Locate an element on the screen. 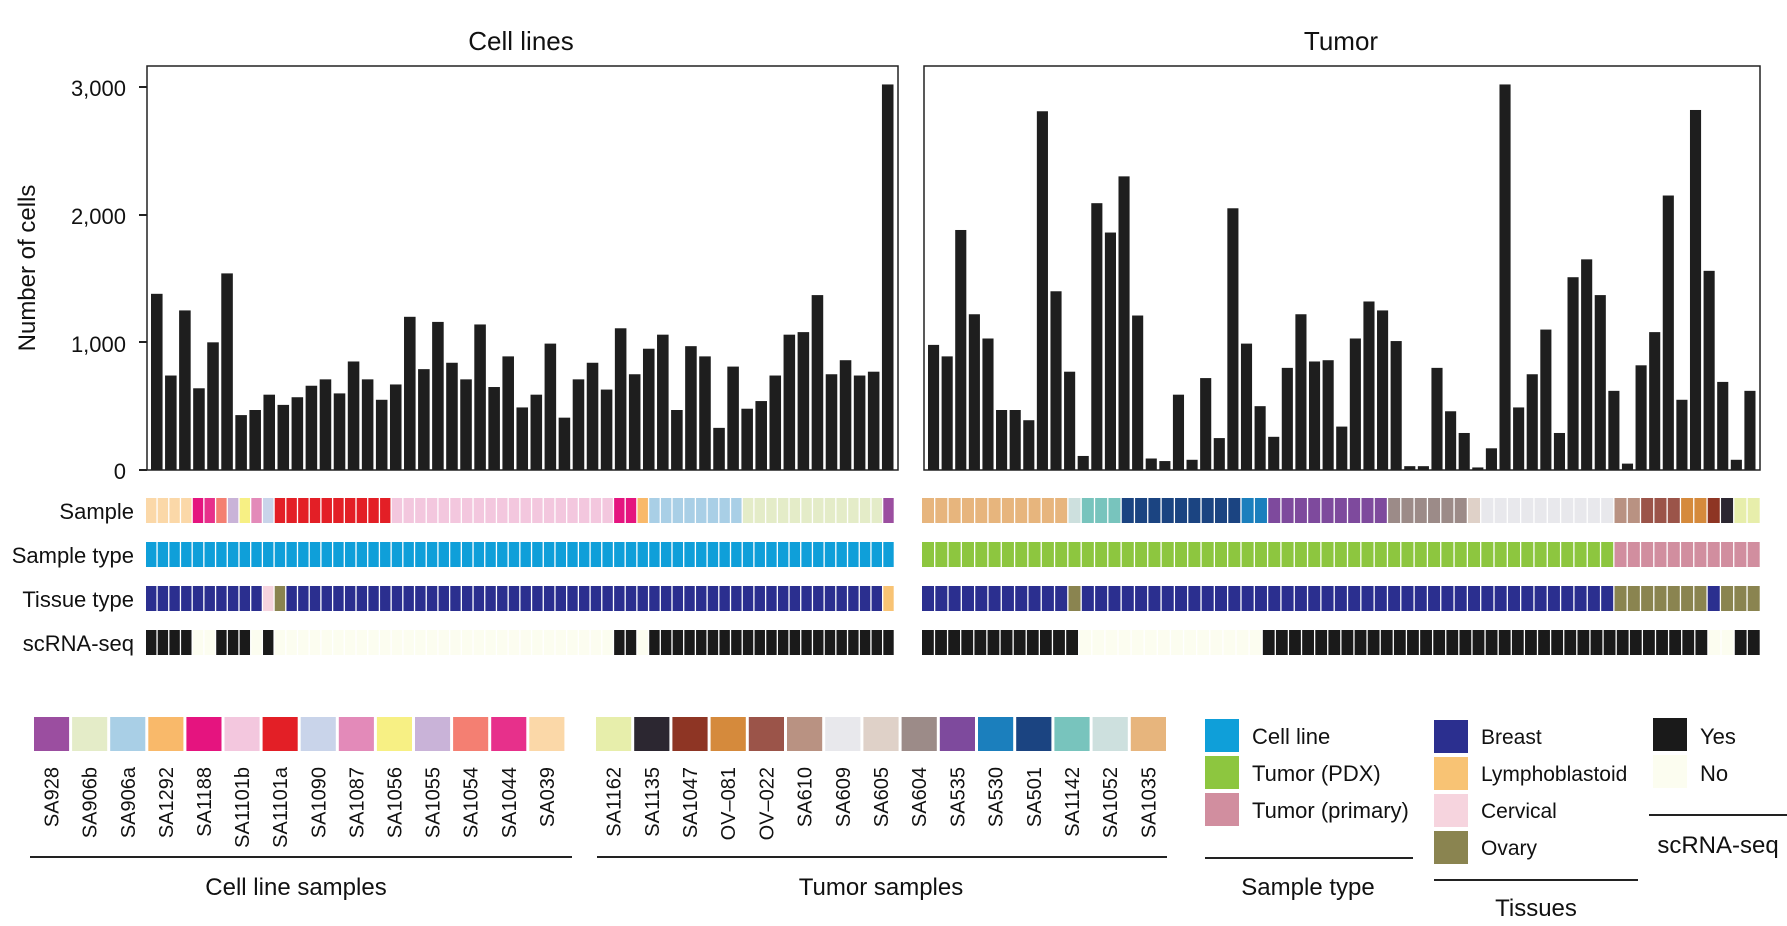 The image size is (1787, 926). legend-label-sa1101b: SA1101b is located at coordinates (243, 807).